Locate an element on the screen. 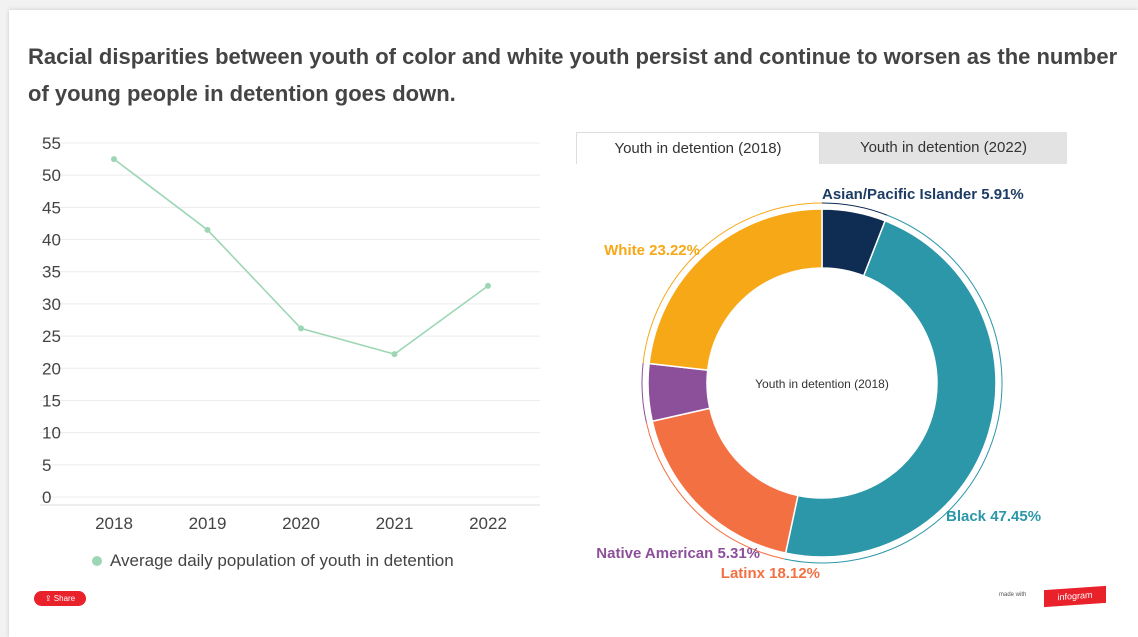  share-label: Share is located at coordinates (64, 598).